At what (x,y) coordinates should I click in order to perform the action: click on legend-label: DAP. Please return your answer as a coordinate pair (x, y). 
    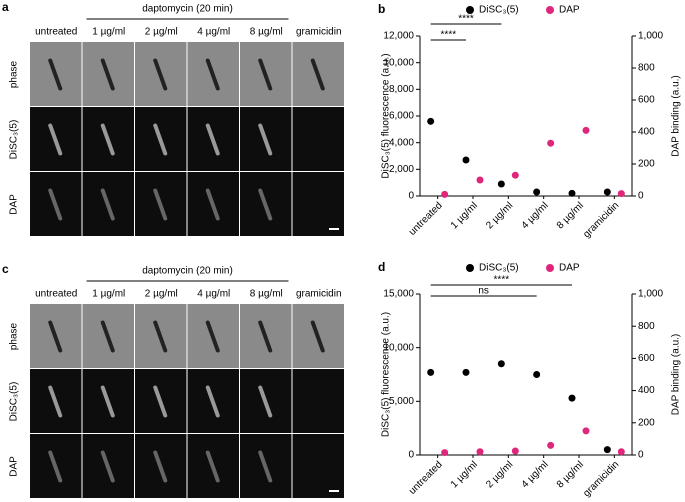
    Looking at the image, I should click on (569, 10).